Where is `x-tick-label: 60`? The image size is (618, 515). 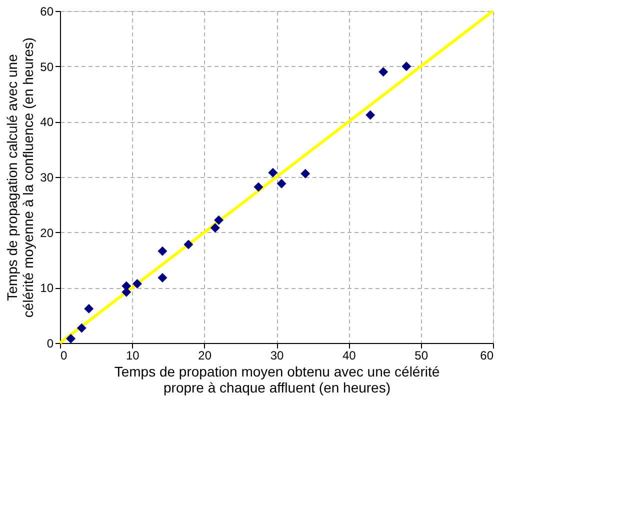 x-tick-label: 60 is located at coordinates (487, 355).